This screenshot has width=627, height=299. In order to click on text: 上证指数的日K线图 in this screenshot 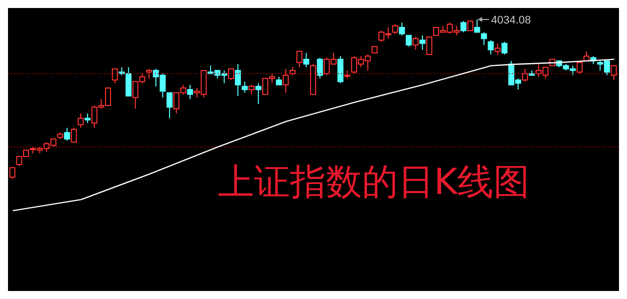, I will do `click(374, 183)`.